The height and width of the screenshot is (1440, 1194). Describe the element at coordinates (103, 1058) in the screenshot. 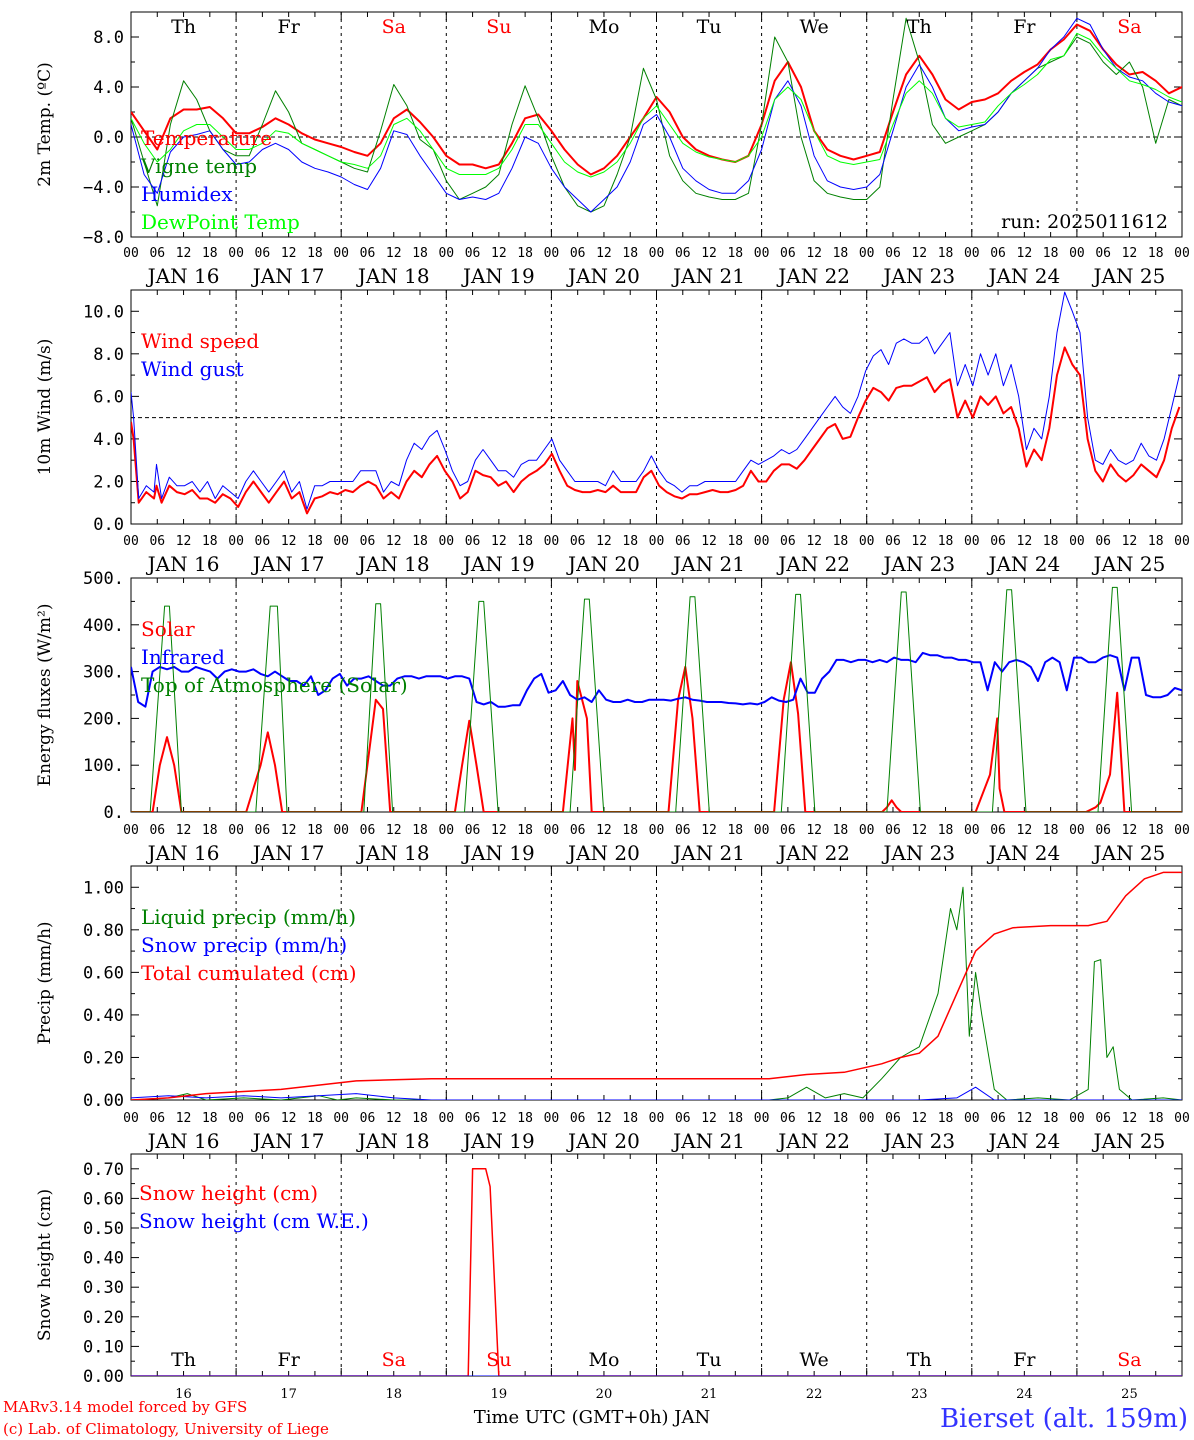

I see `y-tick-label: 0.20` at that location.